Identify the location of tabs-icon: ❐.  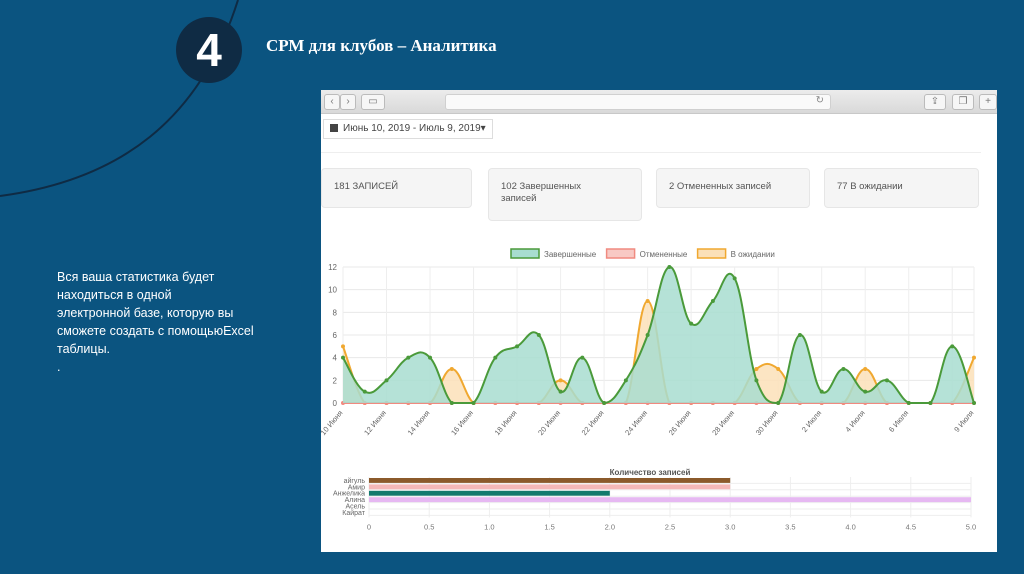
(963, 102).